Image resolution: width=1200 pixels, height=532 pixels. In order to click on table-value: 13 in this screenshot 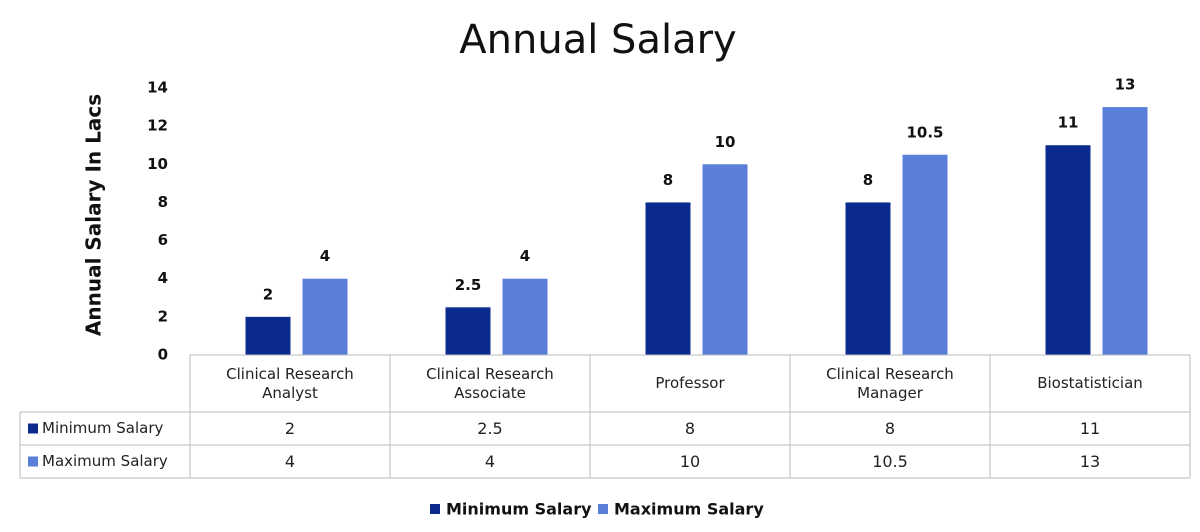, I will do `click(1090, 461)`.